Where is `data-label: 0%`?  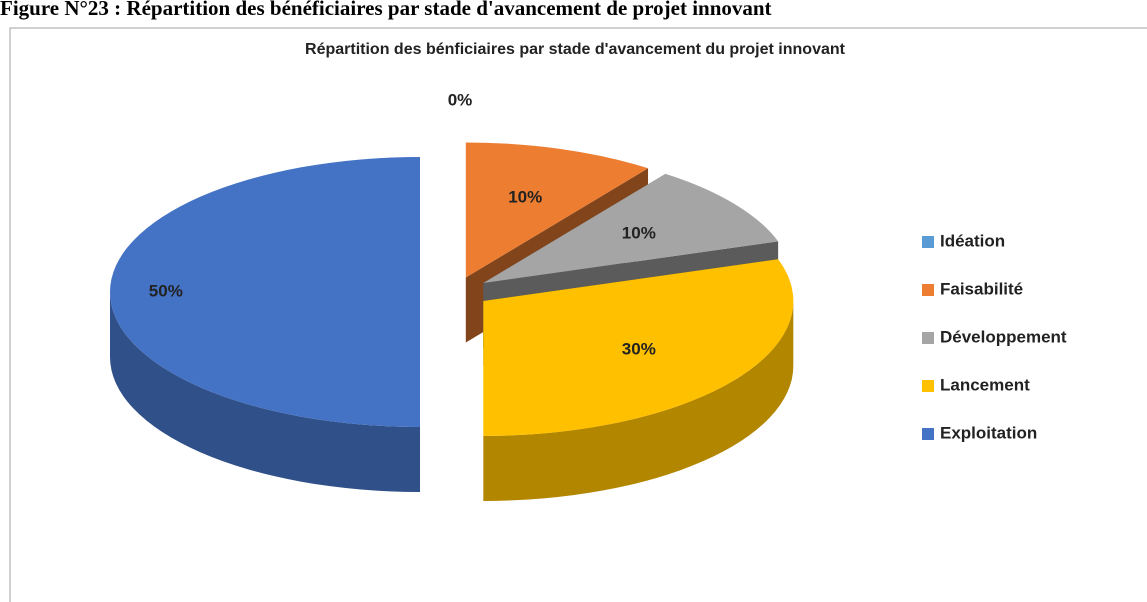 data-label: 0% is located at coordinates (460, 100).